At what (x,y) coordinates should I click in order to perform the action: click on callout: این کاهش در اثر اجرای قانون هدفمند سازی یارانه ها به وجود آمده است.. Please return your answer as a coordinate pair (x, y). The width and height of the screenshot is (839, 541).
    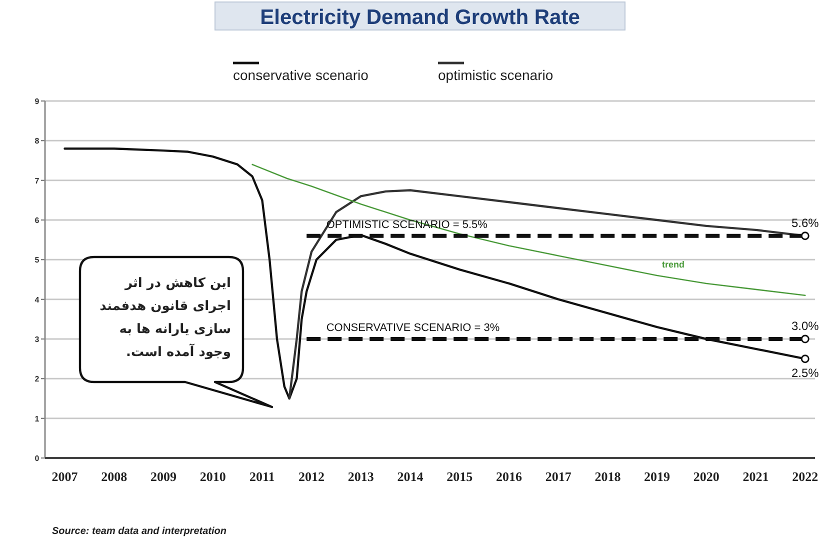
    Looking at the image, I should click on (176, 332).